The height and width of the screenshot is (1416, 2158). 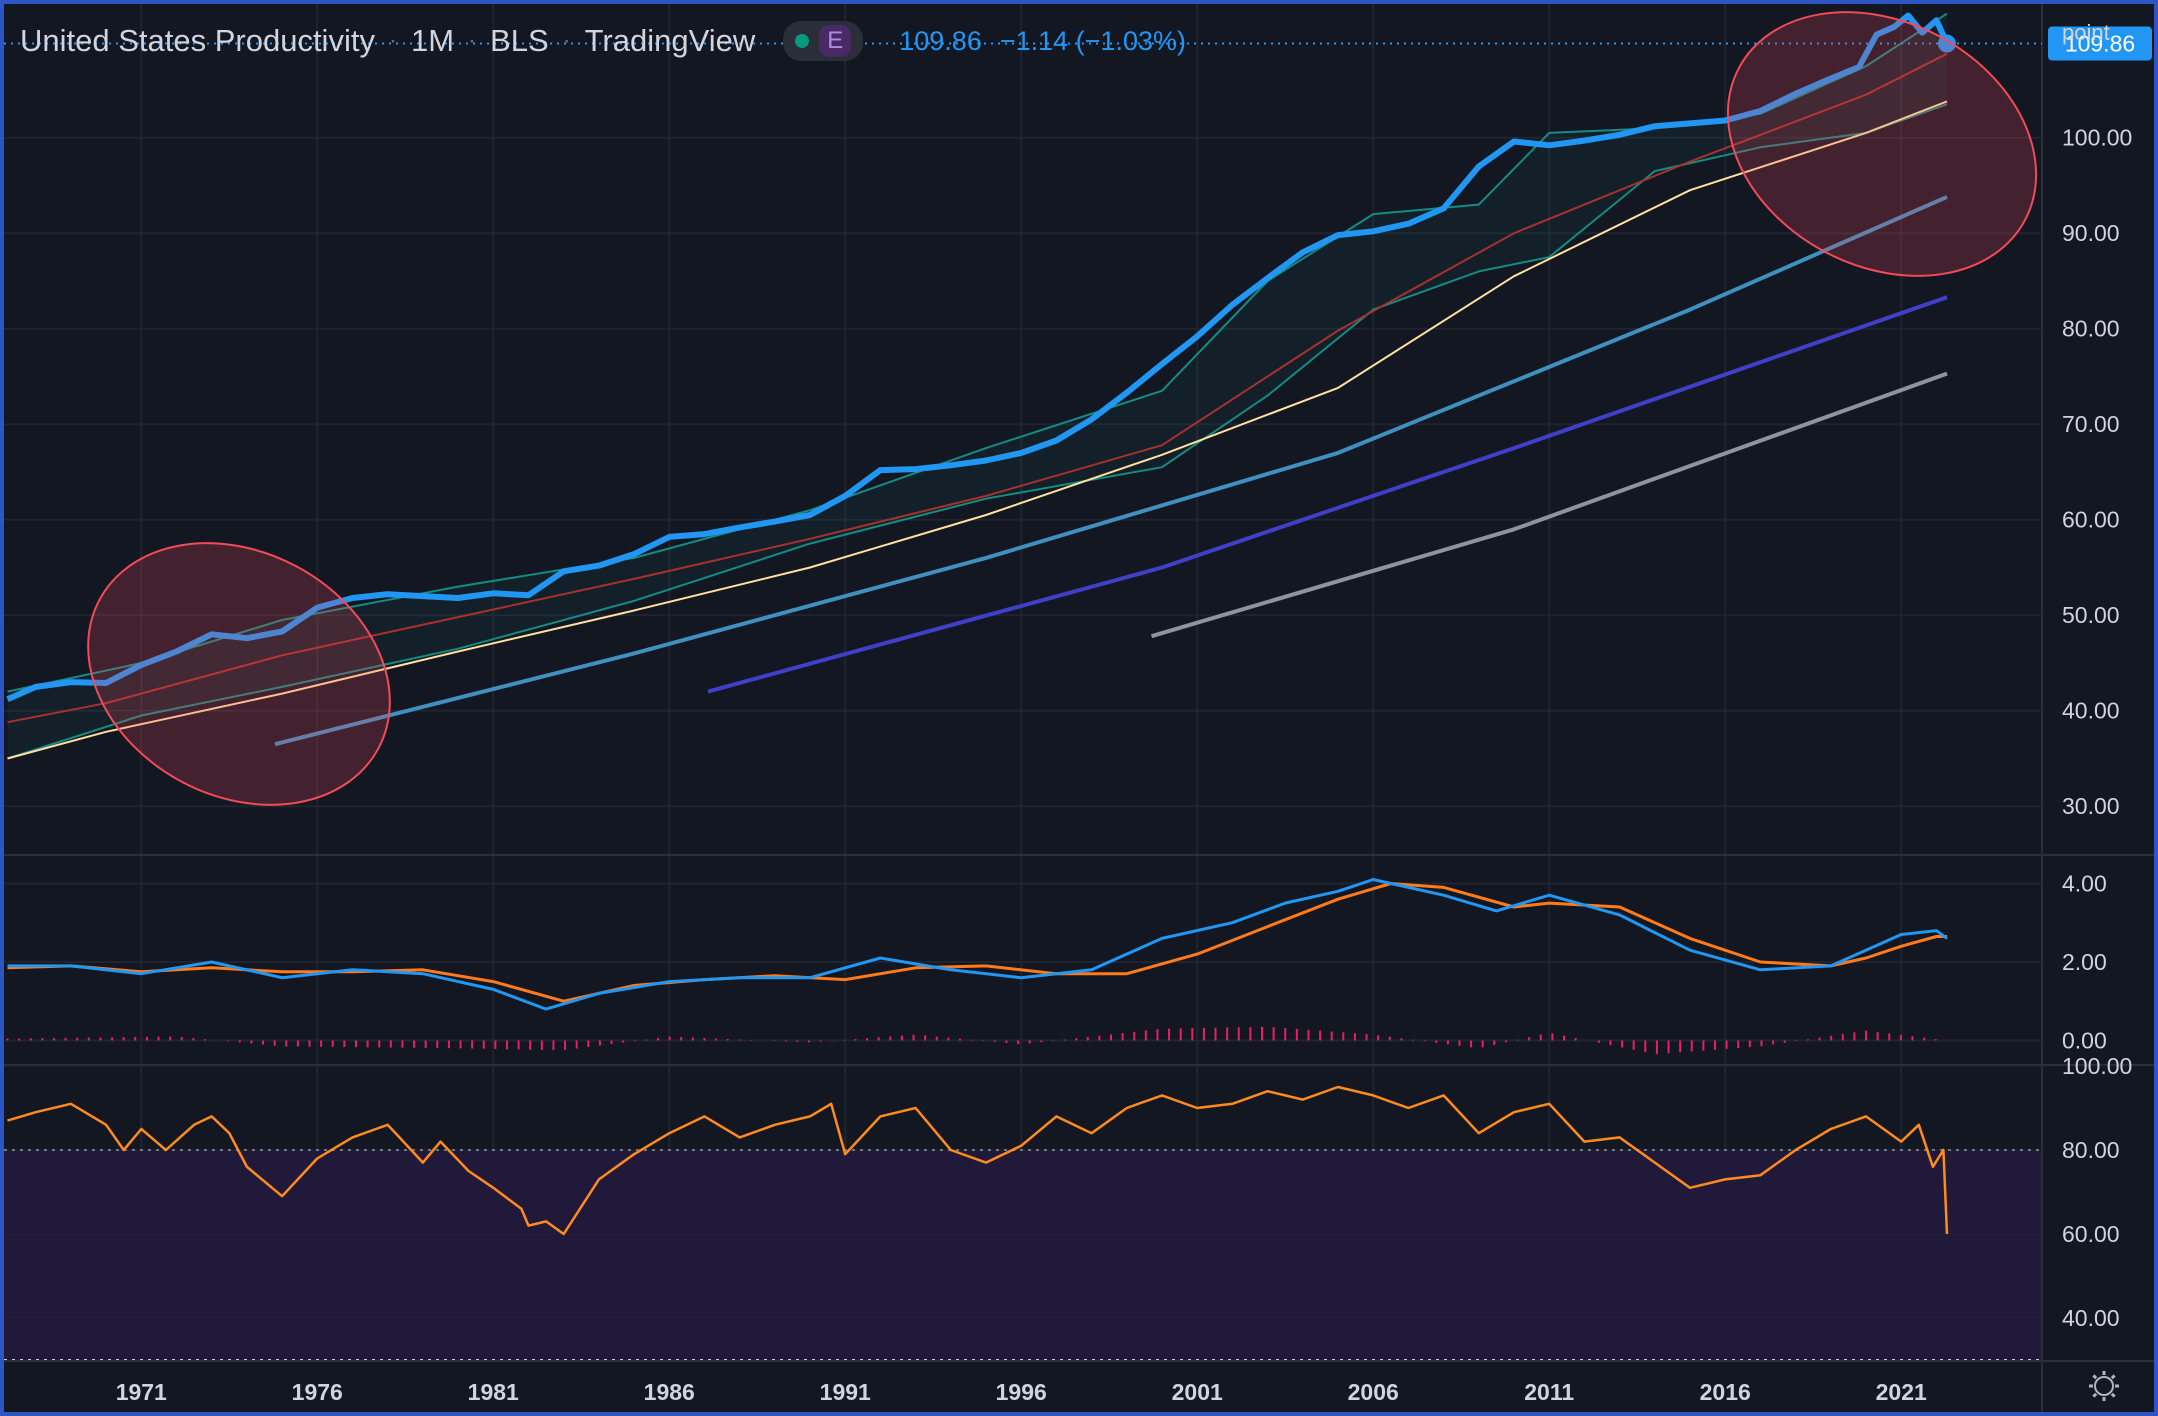 I want to click on platform-label: TradingView, so click(x=670, y=40).